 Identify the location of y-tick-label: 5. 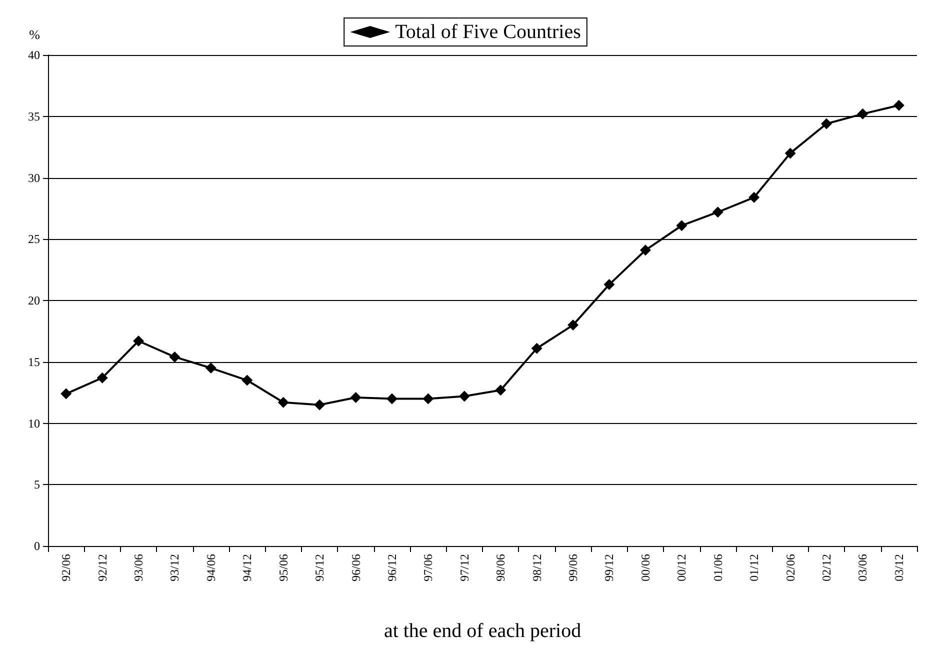
(37, 485).